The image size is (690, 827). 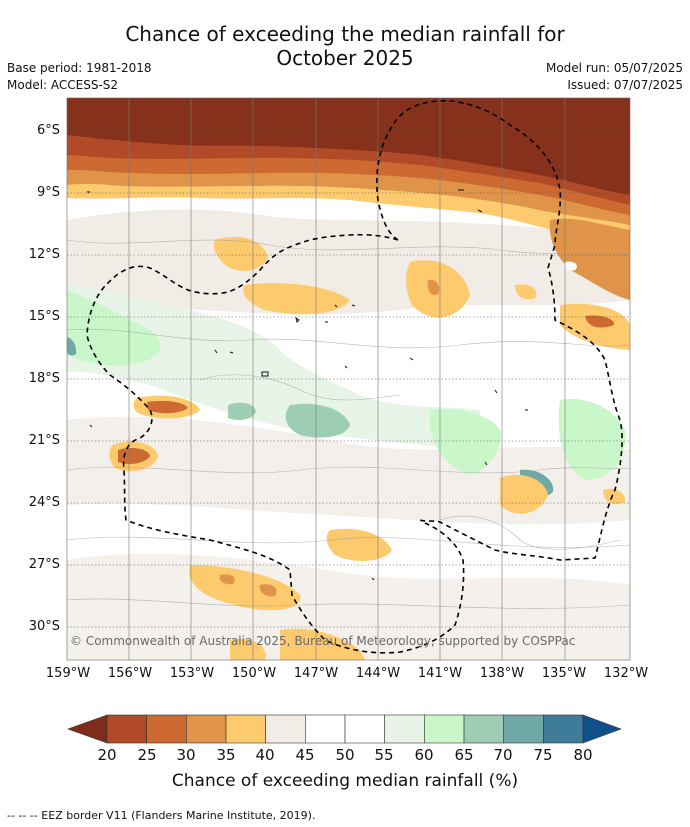 I want to click on lon-label-141w: 141°W, so click(x=440, y=673).